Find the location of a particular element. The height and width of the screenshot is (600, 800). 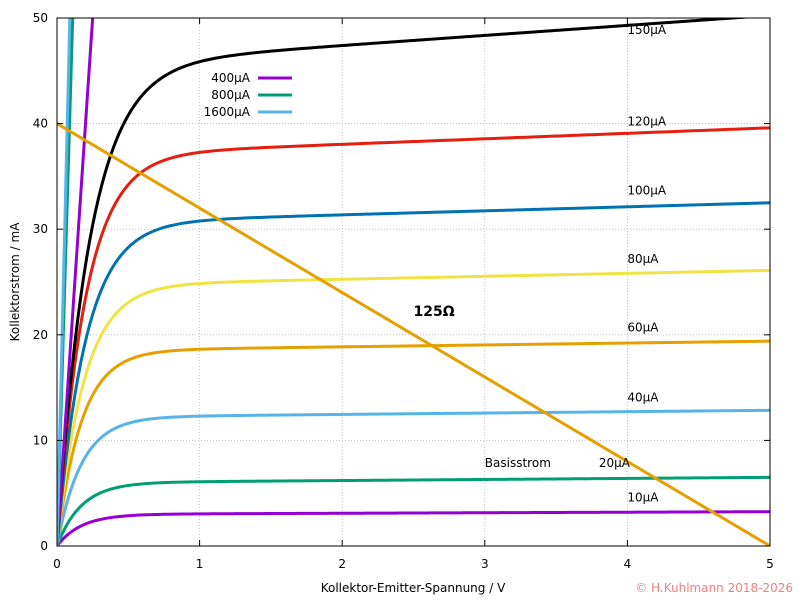

series-10A-line is located at coordinates (413, 528).